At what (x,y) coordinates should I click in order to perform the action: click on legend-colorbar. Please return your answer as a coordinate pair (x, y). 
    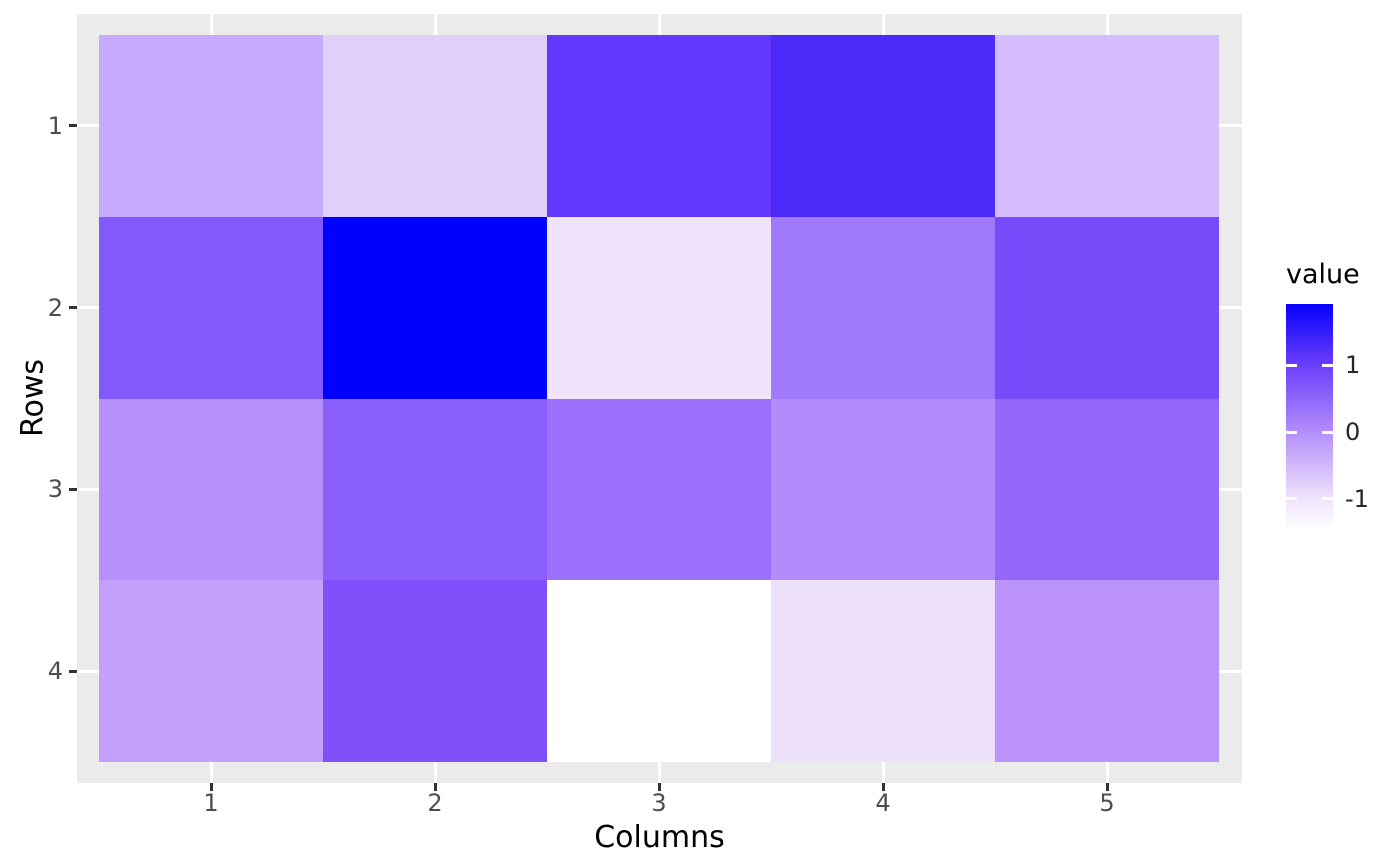
    Looking at the image, I should click on (1309, 417).